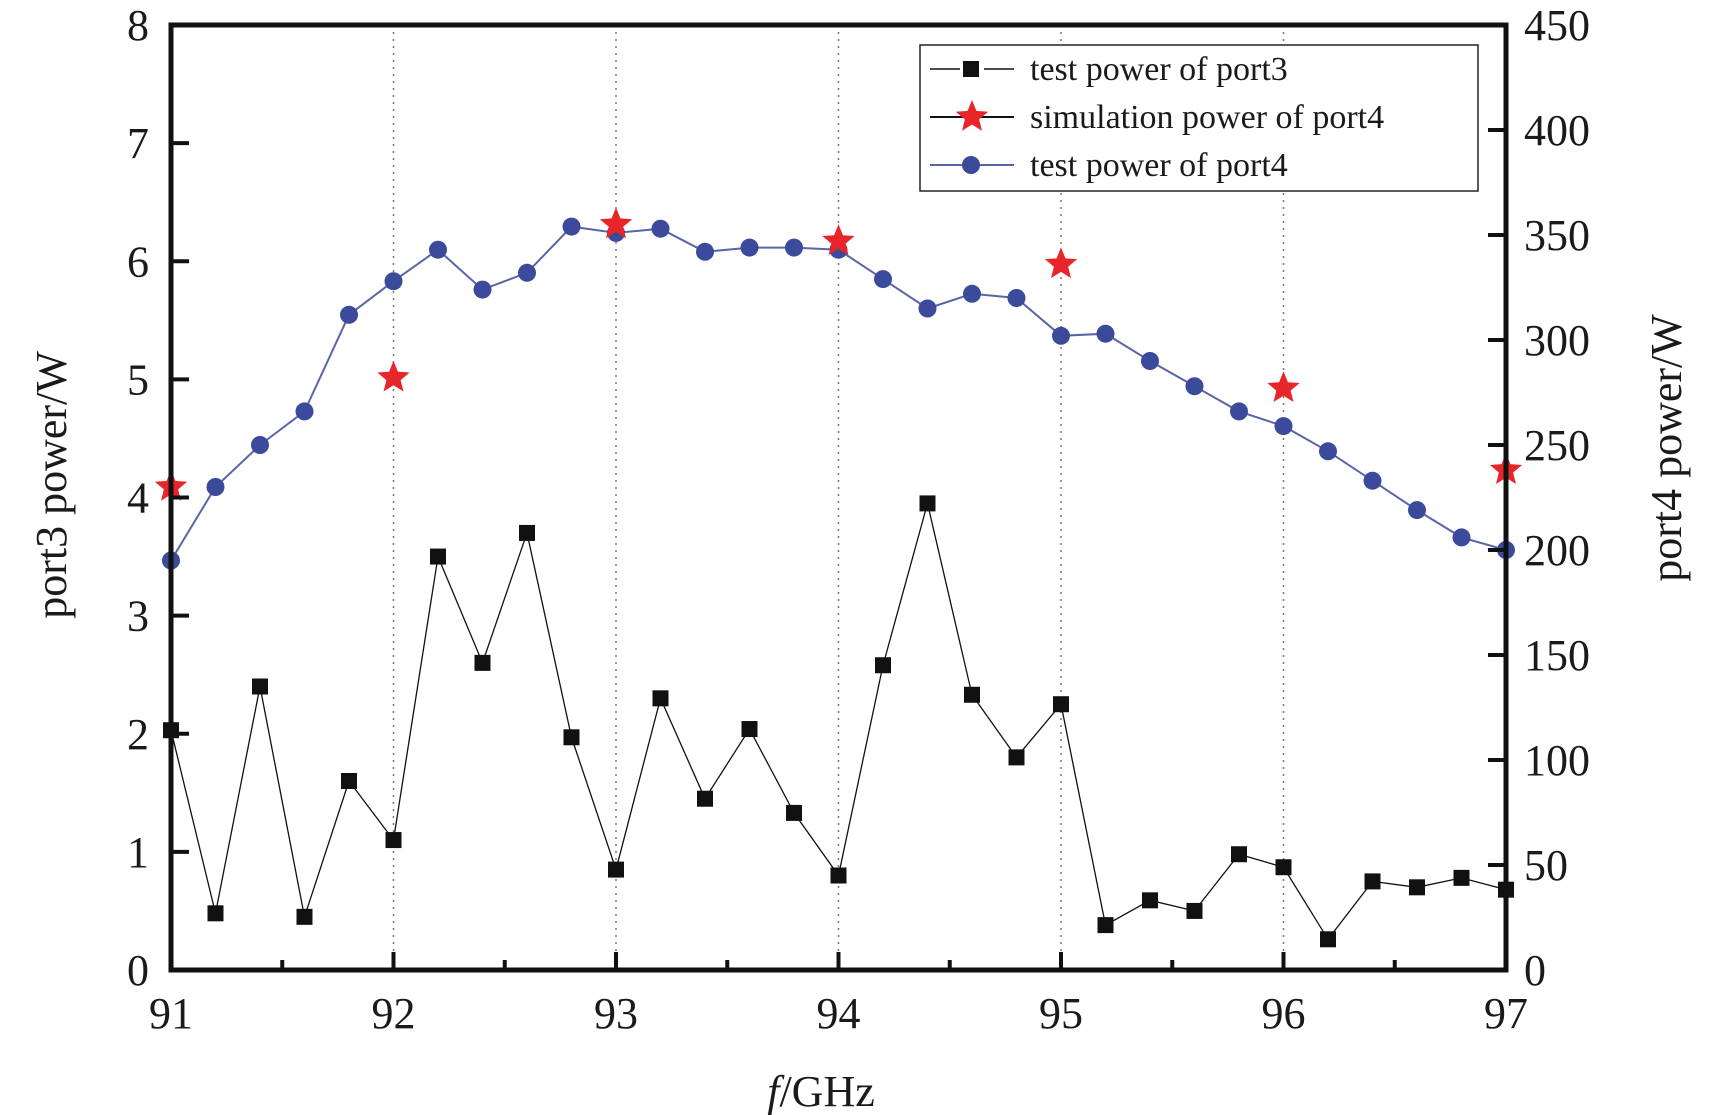 Image resolution: width=1724 pixels, height=1115 pixels. What do you see at coordinates (1506, 1013) in the screenshot?
I see `x-tick-label: 97` at bounding box center [1506, 1013].